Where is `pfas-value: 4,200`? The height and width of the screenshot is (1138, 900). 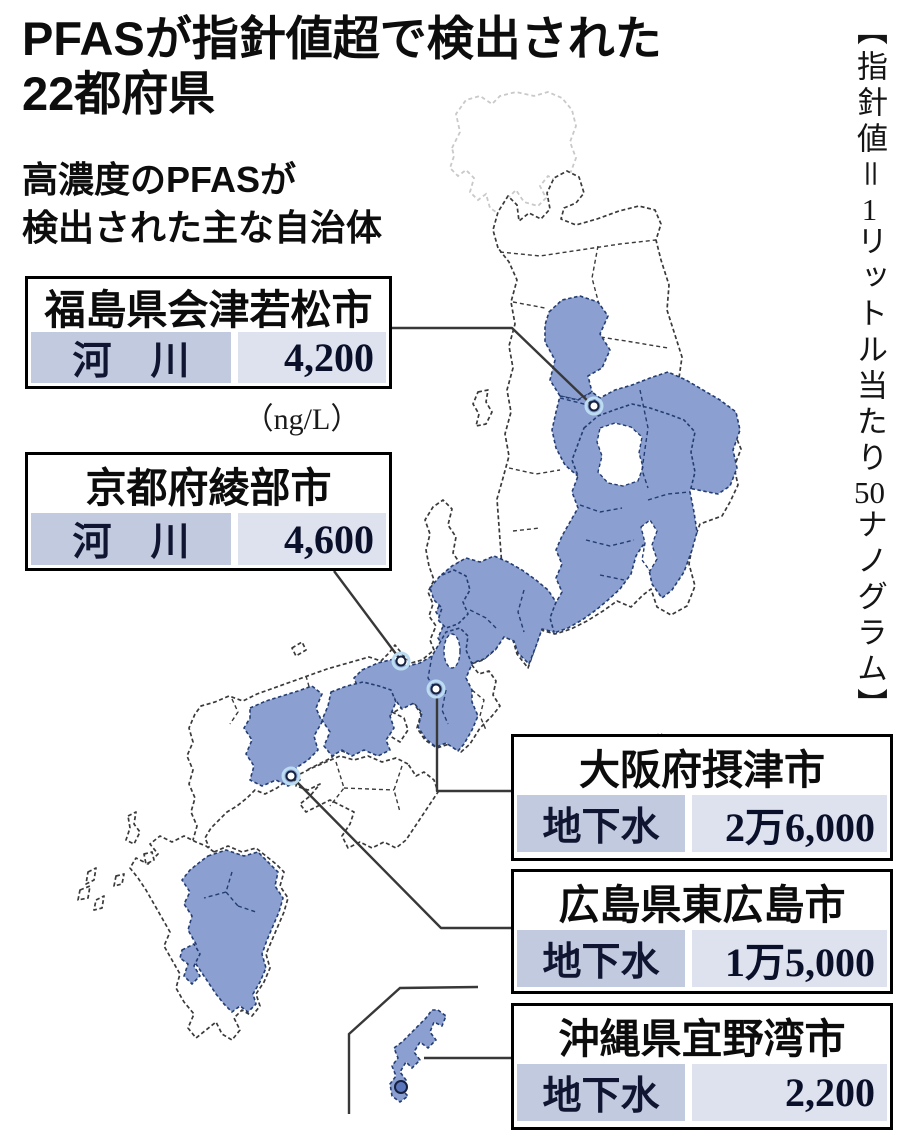
pfas-value: 4,200 is located at coordinates (312, 357).